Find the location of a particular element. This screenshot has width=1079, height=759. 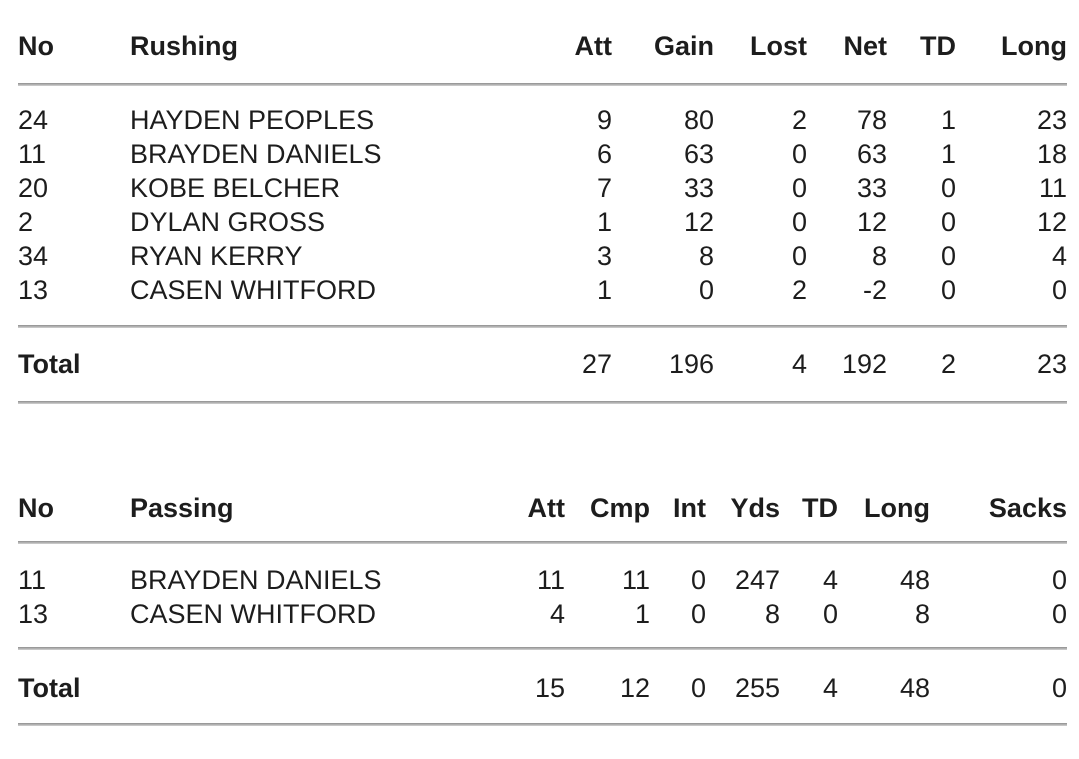

column-header-gain: Gain is located at coordinates (683, 46).